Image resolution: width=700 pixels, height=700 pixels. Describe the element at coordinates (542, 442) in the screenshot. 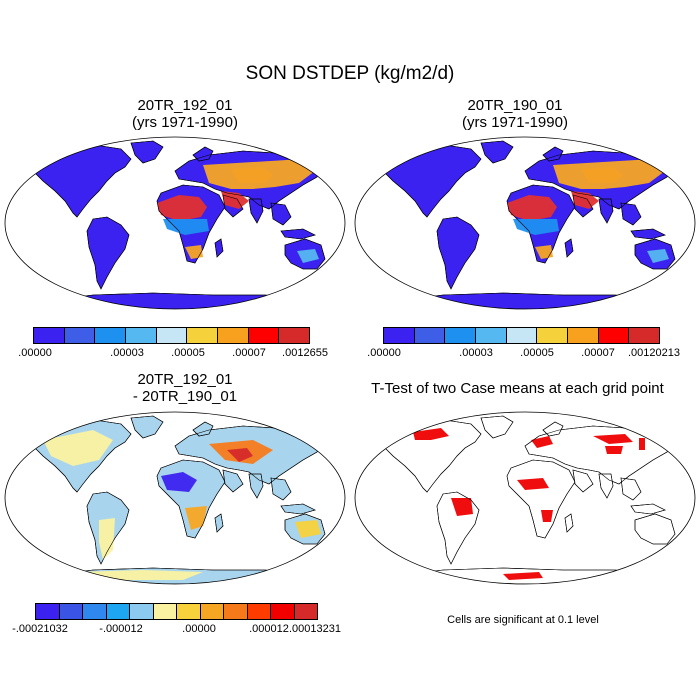

I see `field-sig-europe` at that location.